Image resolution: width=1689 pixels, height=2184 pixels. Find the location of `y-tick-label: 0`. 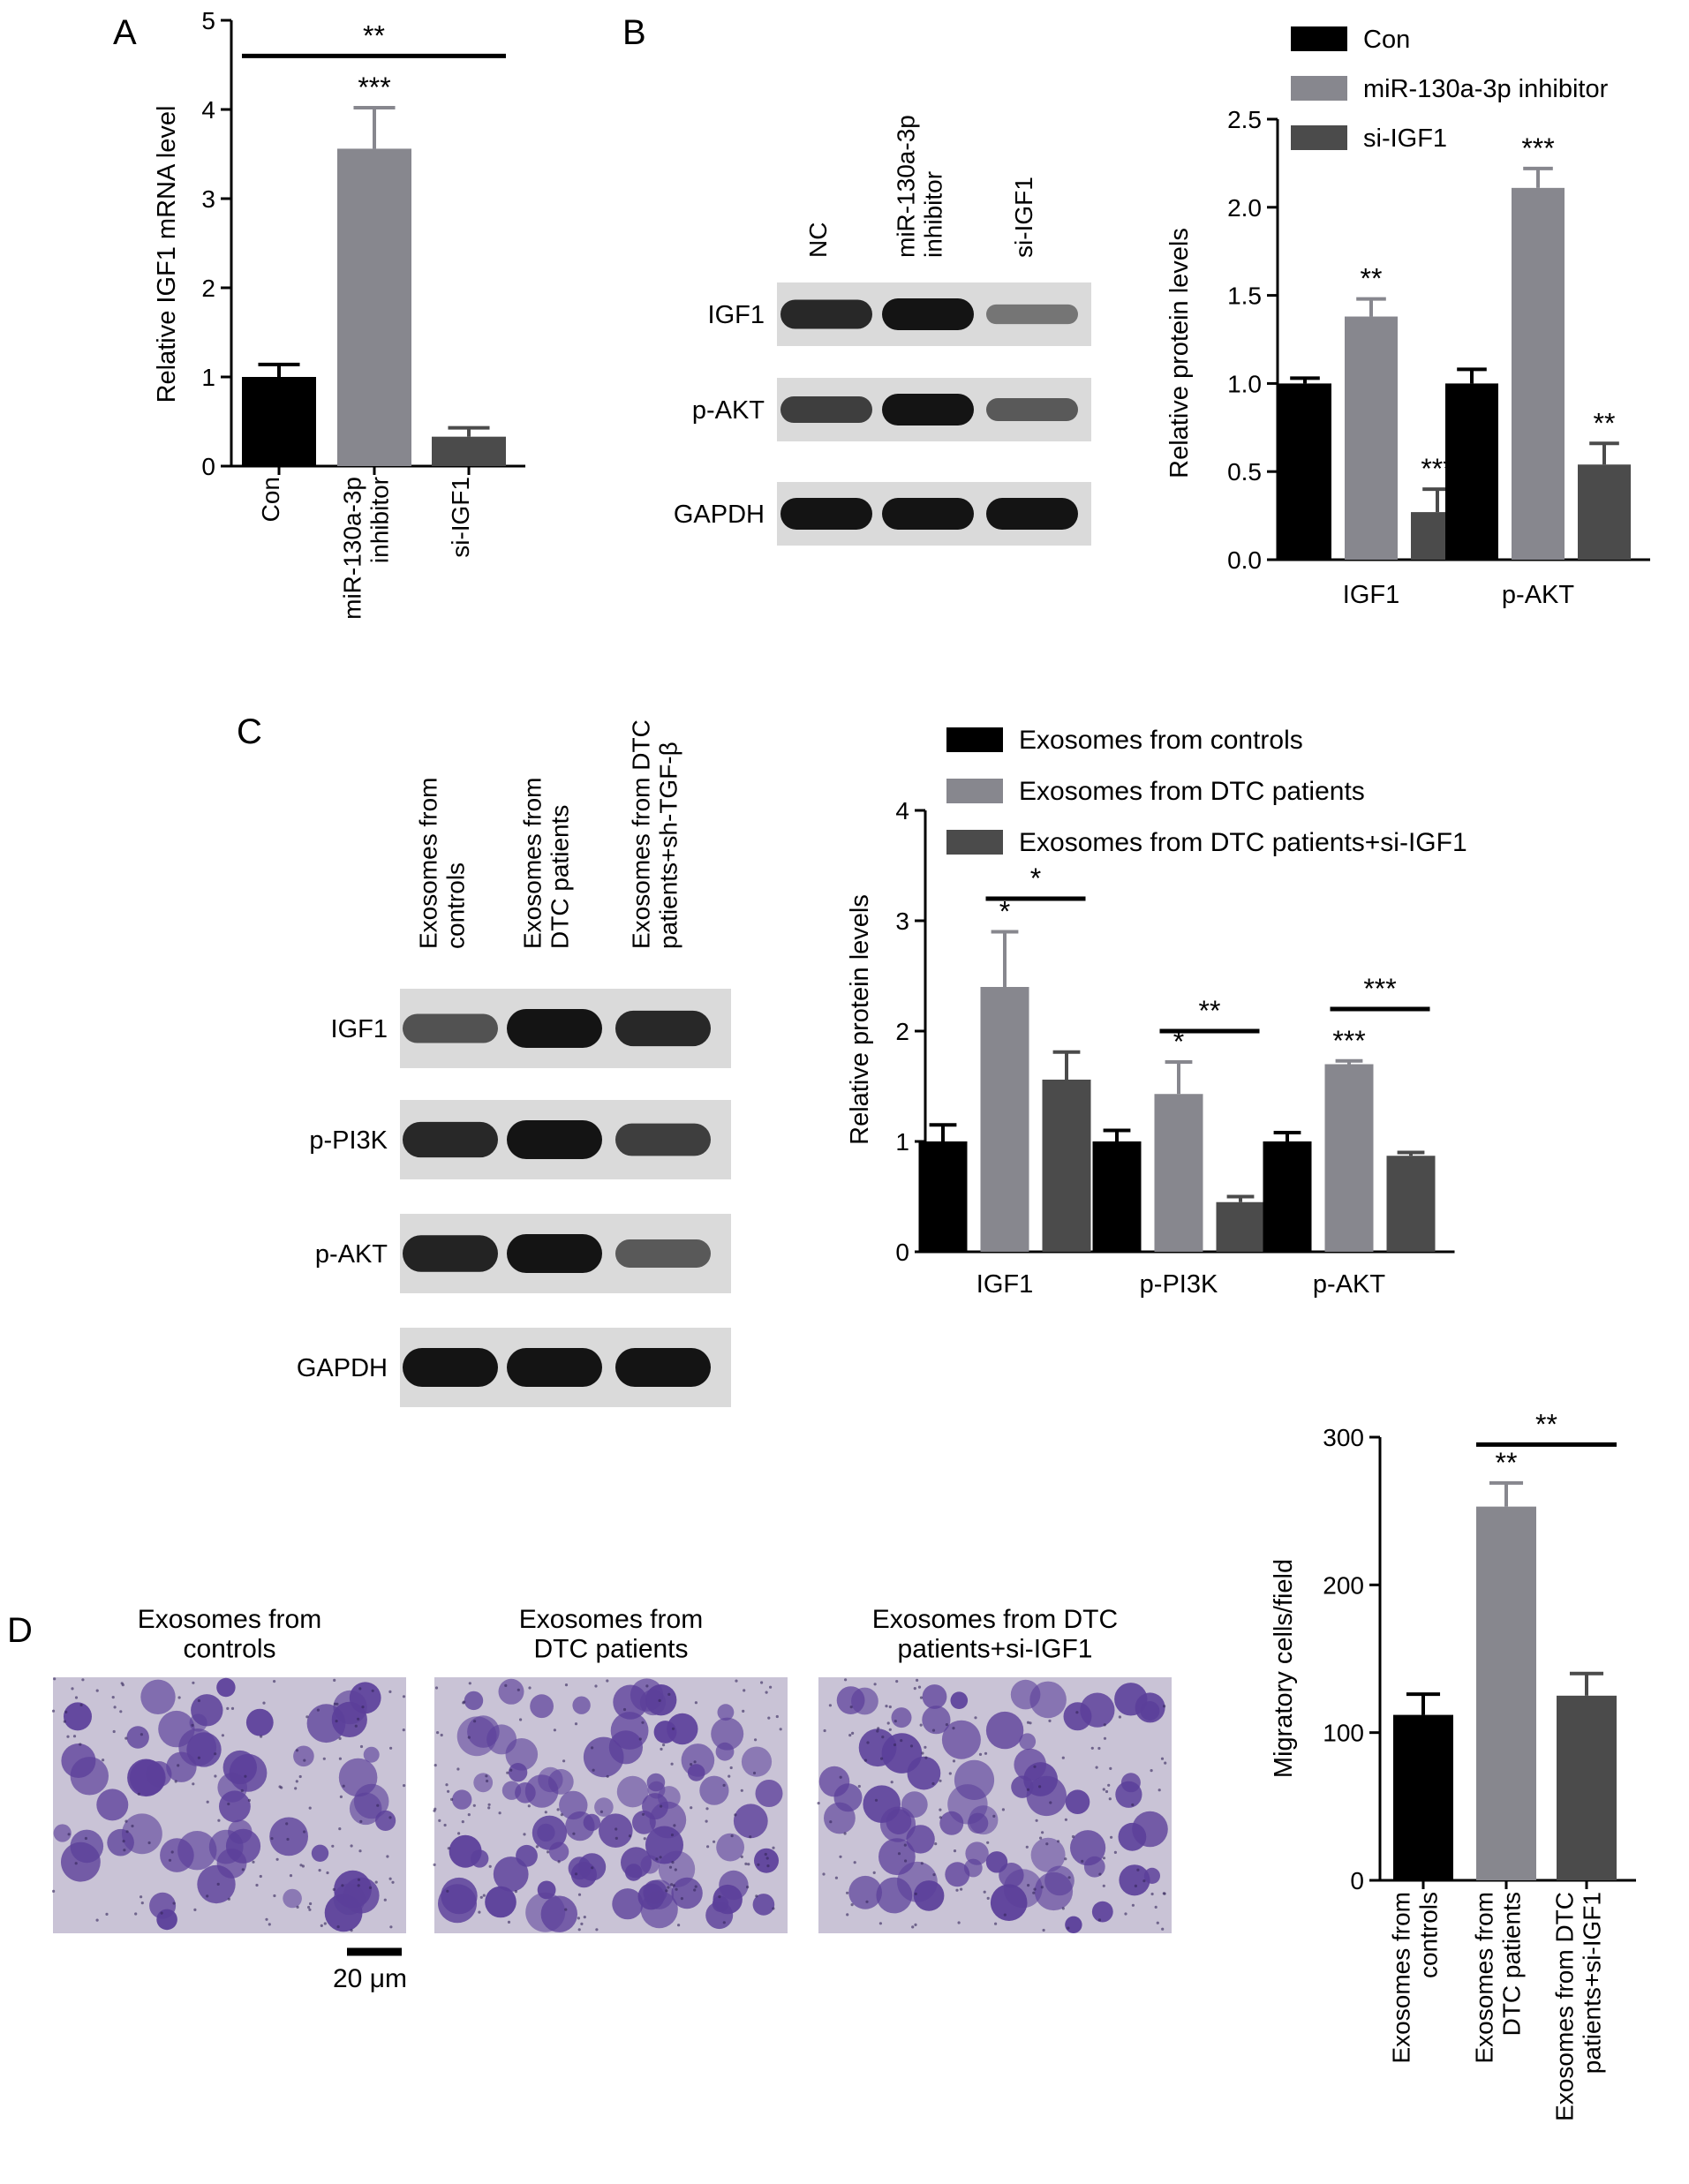

y-tick-label: 0 is located at coordinates (1357, 1880).